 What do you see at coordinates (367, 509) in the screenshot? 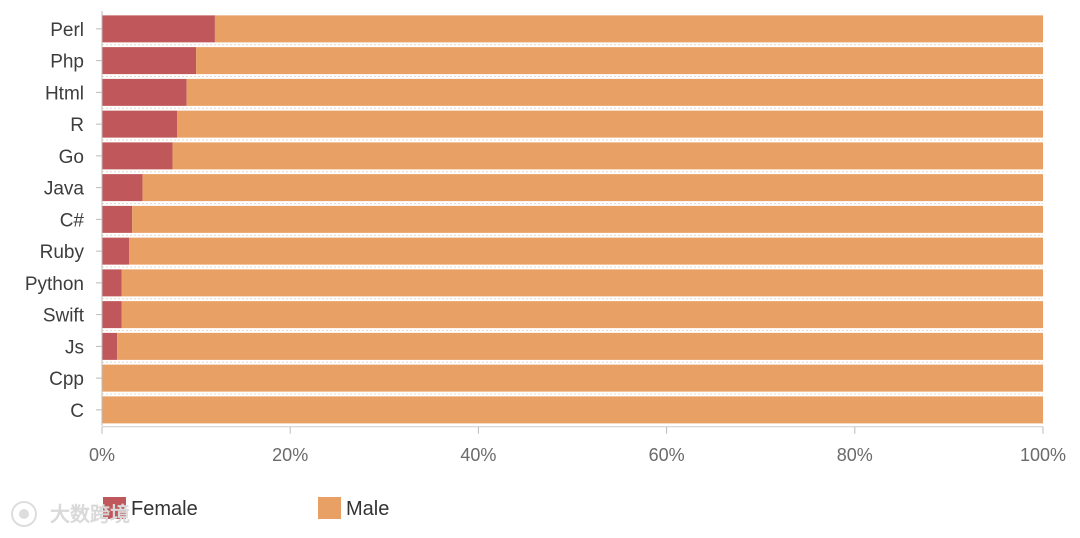
I see `legend-label-male: Male` at bounding box center [367, 509].